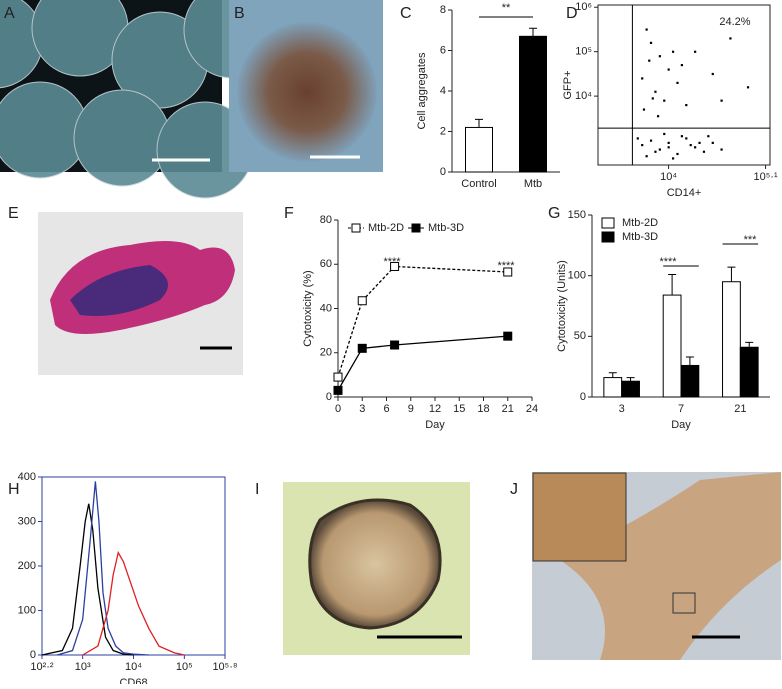  I want to click on x-tick-label: 10²·², so click(42, 667).